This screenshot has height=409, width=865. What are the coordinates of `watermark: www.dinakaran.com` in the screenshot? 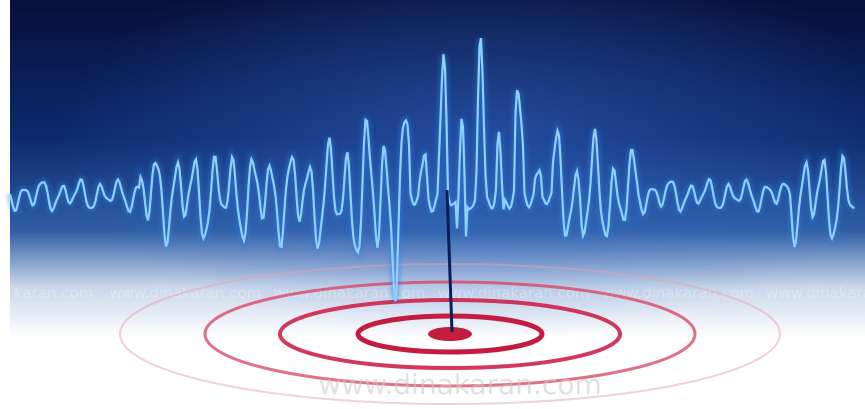 It's located at (460, 384).